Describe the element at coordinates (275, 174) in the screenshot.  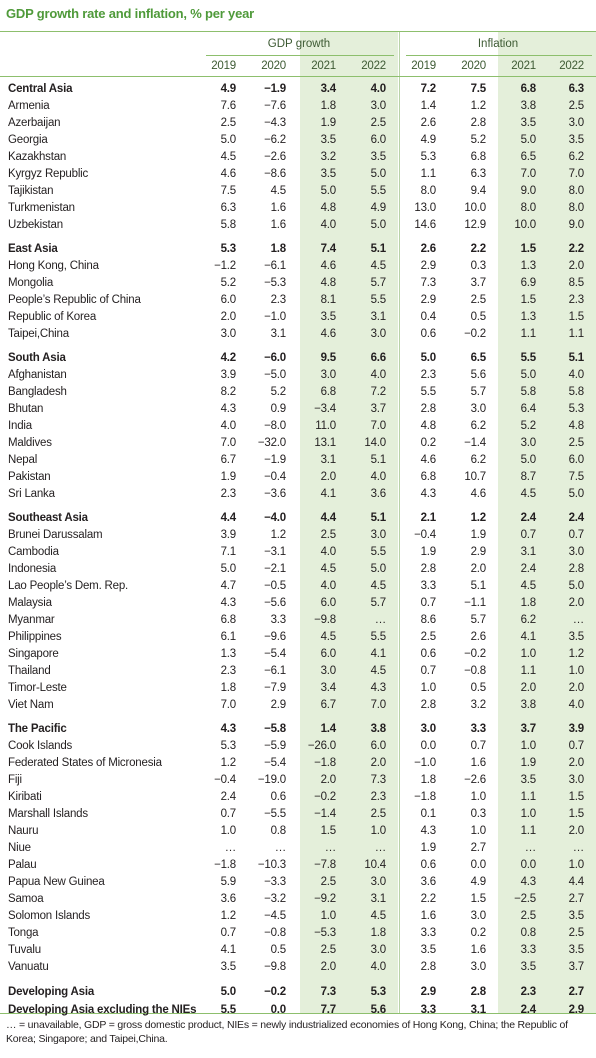
I see `cell-value: −8.6` at that location.